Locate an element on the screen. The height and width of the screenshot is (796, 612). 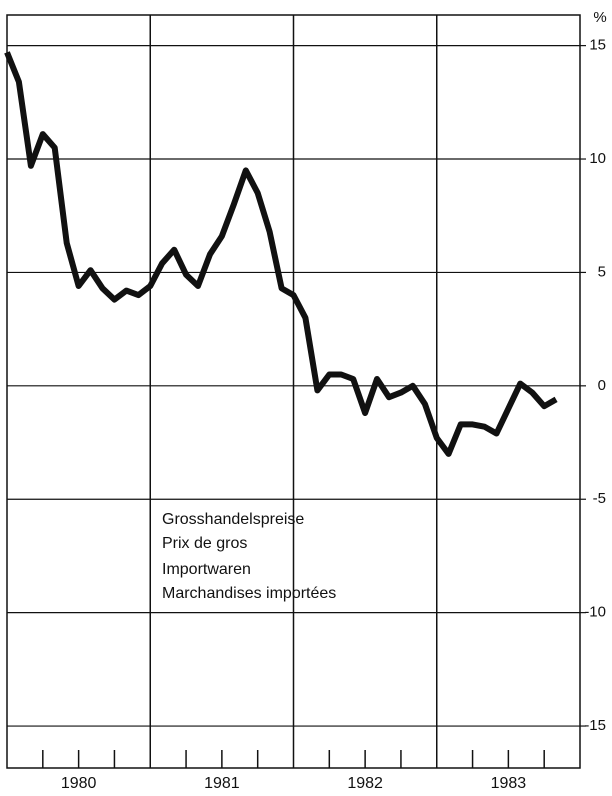
annotation: Importwaren is located at coordinates (206, 569).